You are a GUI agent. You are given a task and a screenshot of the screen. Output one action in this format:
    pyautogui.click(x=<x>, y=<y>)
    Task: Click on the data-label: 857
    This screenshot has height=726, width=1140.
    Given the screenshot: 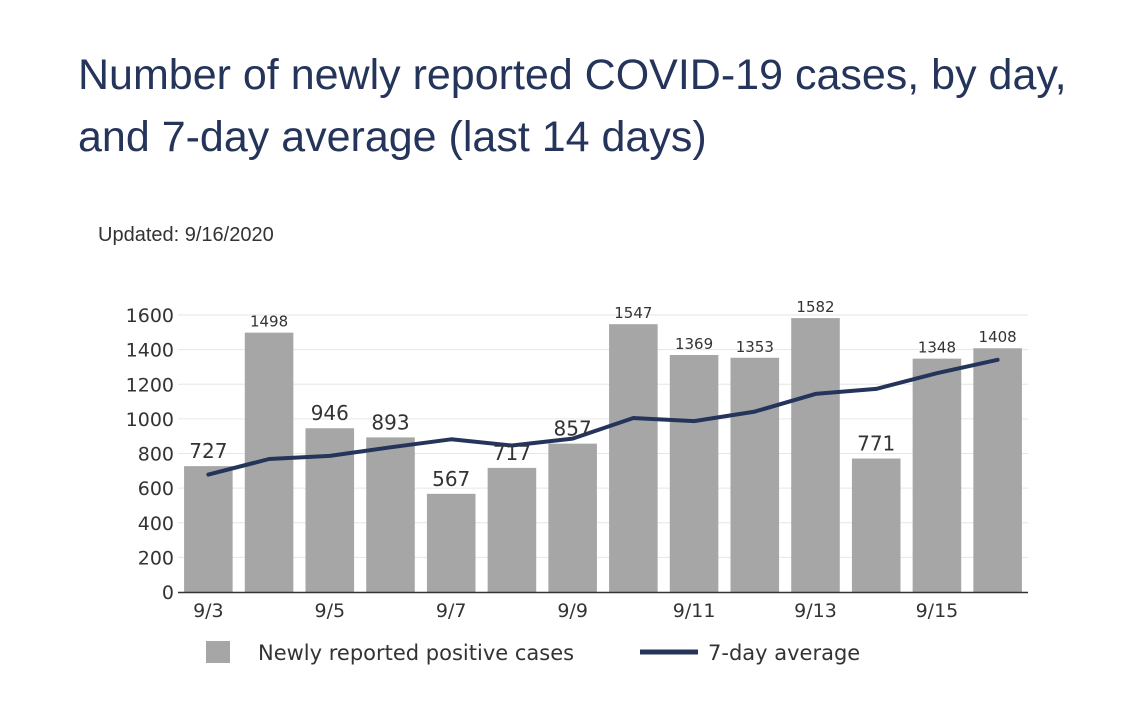 What is the action you would take?
    pyautogui.click(x=573, y=429)
    